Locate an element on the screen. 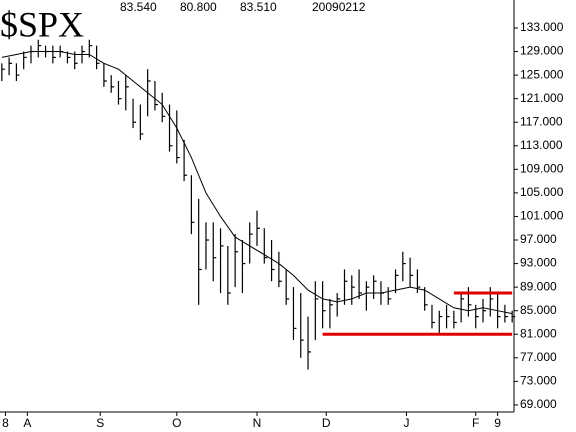 The width and height of the screenshot is (576, 432). x-tick-label: O is located at coordinates (176, 423).